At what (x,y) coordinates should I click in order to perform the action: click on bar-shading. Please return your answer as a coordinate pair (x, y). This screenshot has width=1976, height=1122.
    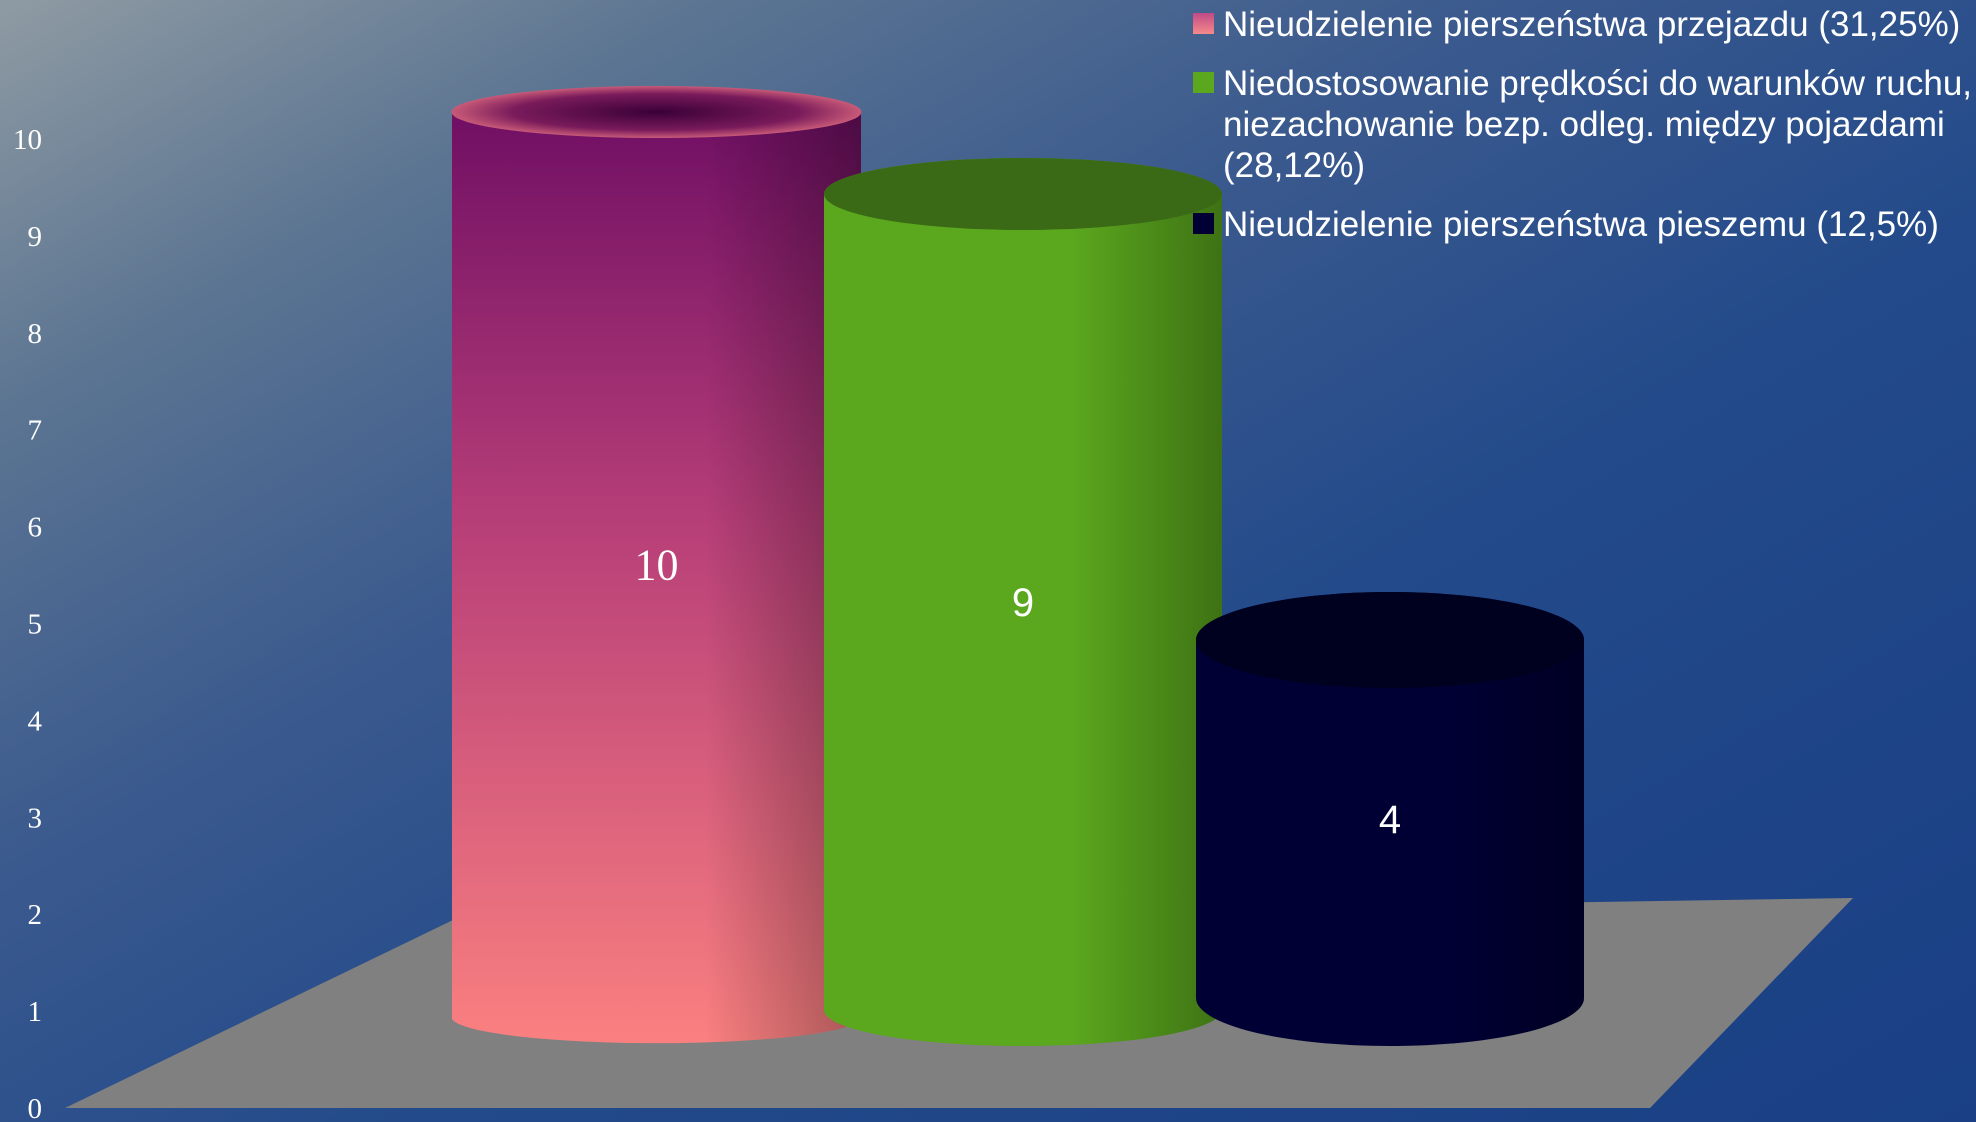
    Looking at the image, I should click on (1390, 819).